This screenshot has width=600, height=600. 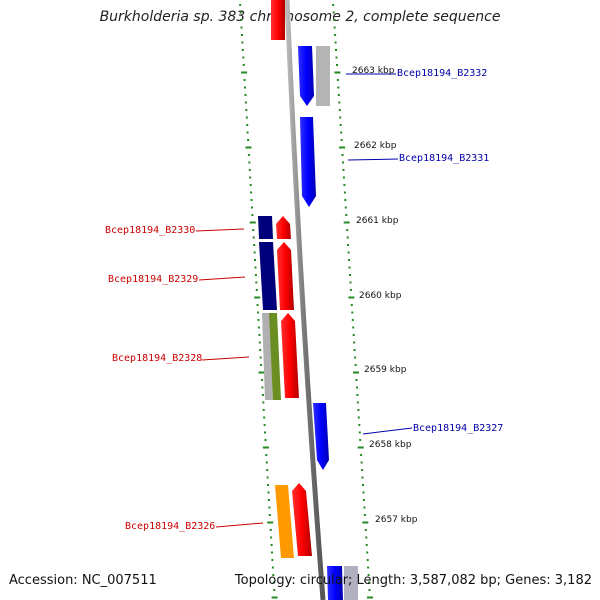 I want to click on gene-label-b2330: Bcep18194_B2330, so click(x=150, y=230).